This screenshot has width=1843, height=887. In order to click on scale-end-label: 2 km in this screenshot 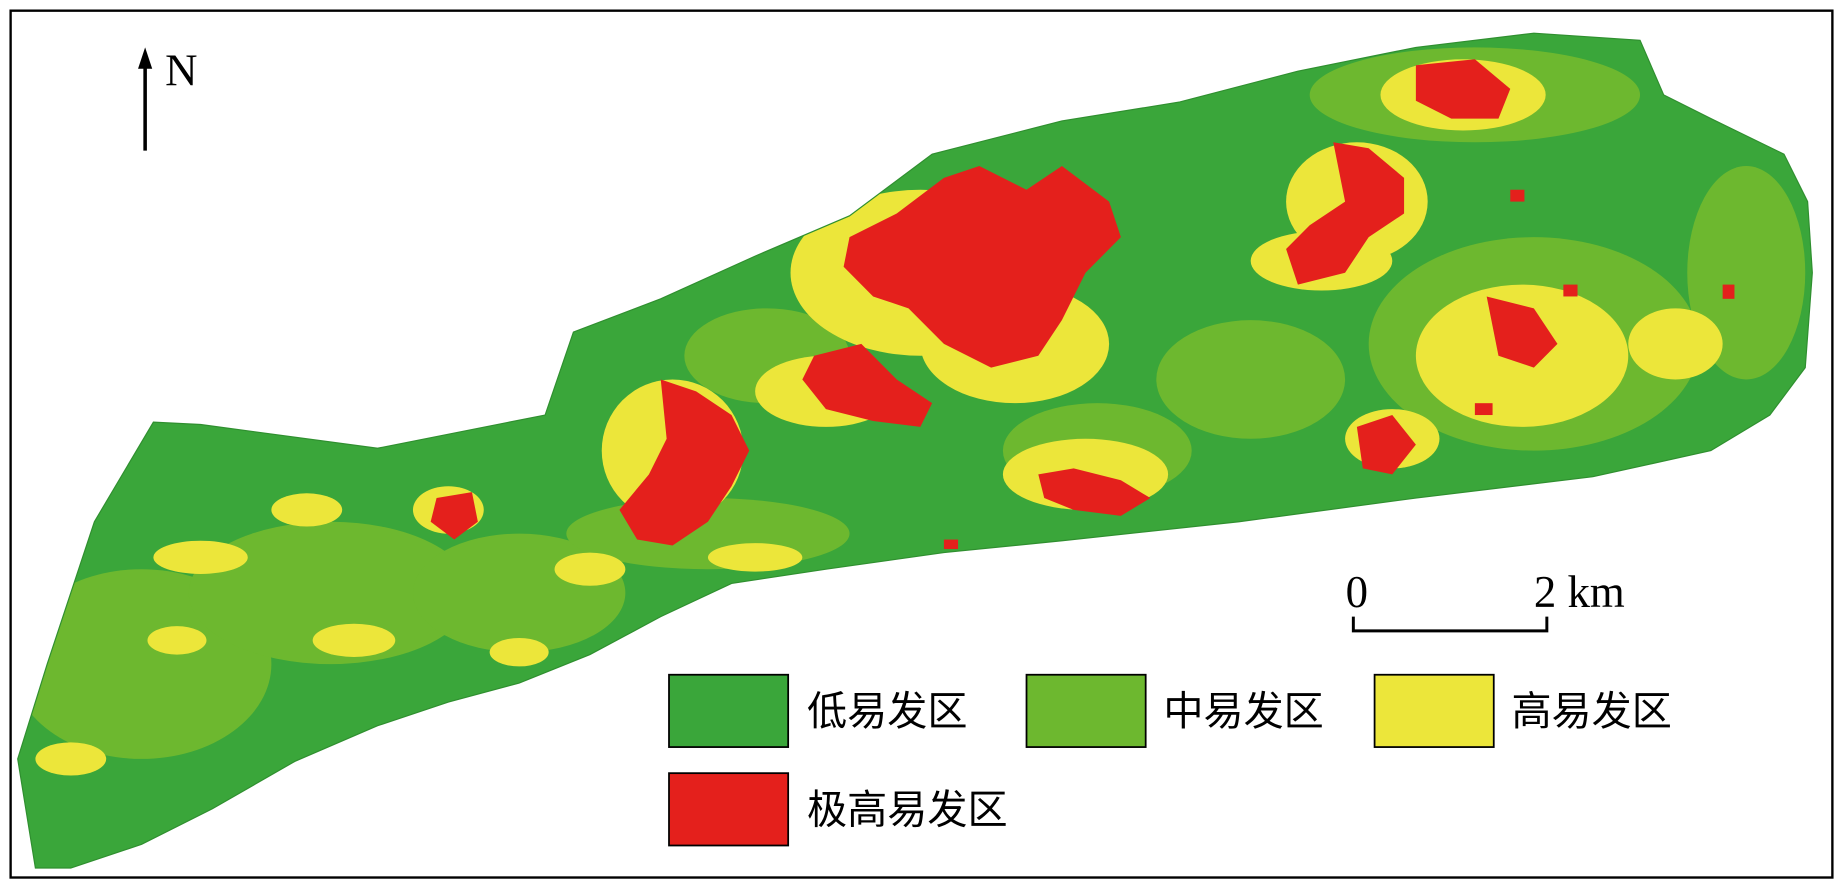, I will do `click(1579, 592)`.